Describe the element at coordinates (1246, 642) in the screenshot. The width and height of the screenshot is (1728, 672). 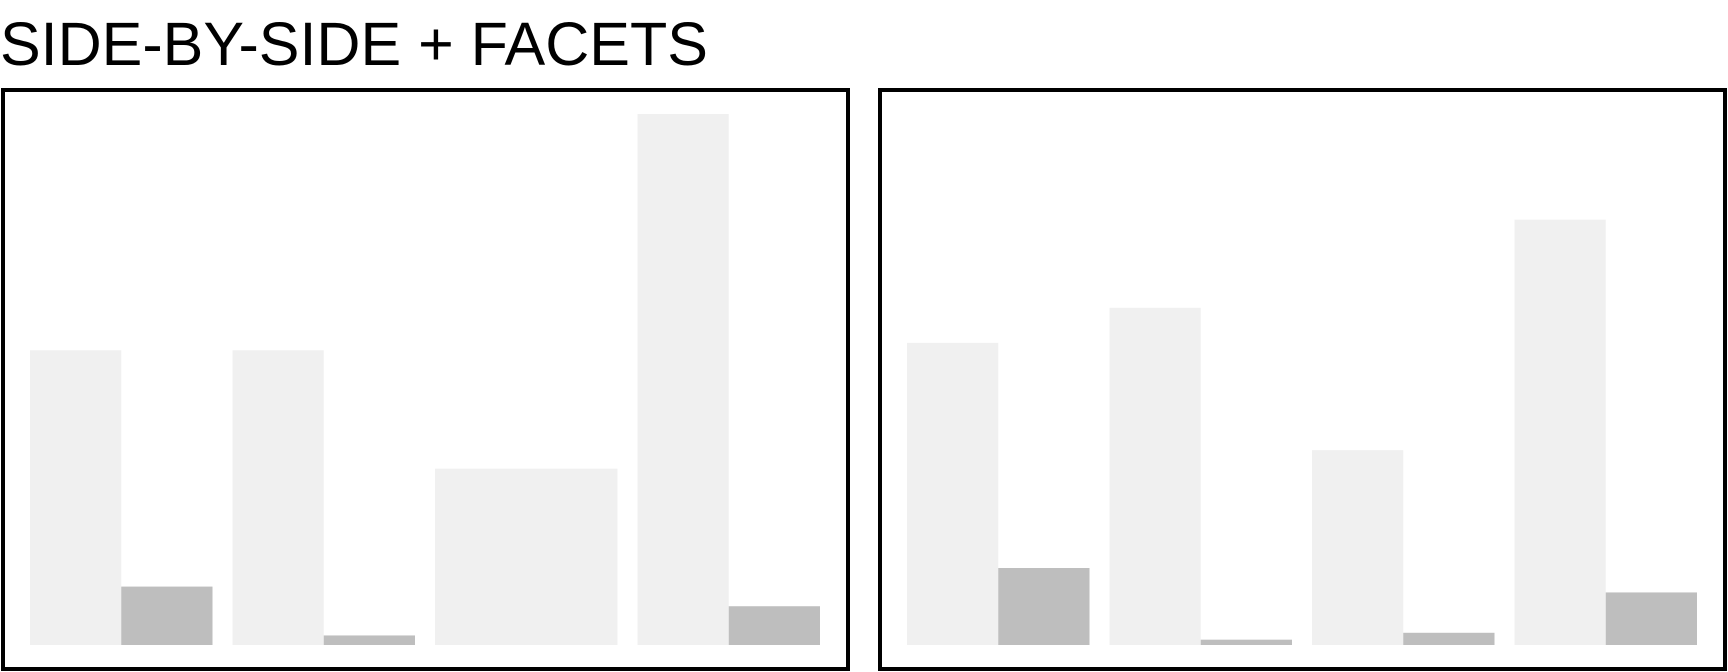
I see `bar-facet2-cat2-series2` at that location.